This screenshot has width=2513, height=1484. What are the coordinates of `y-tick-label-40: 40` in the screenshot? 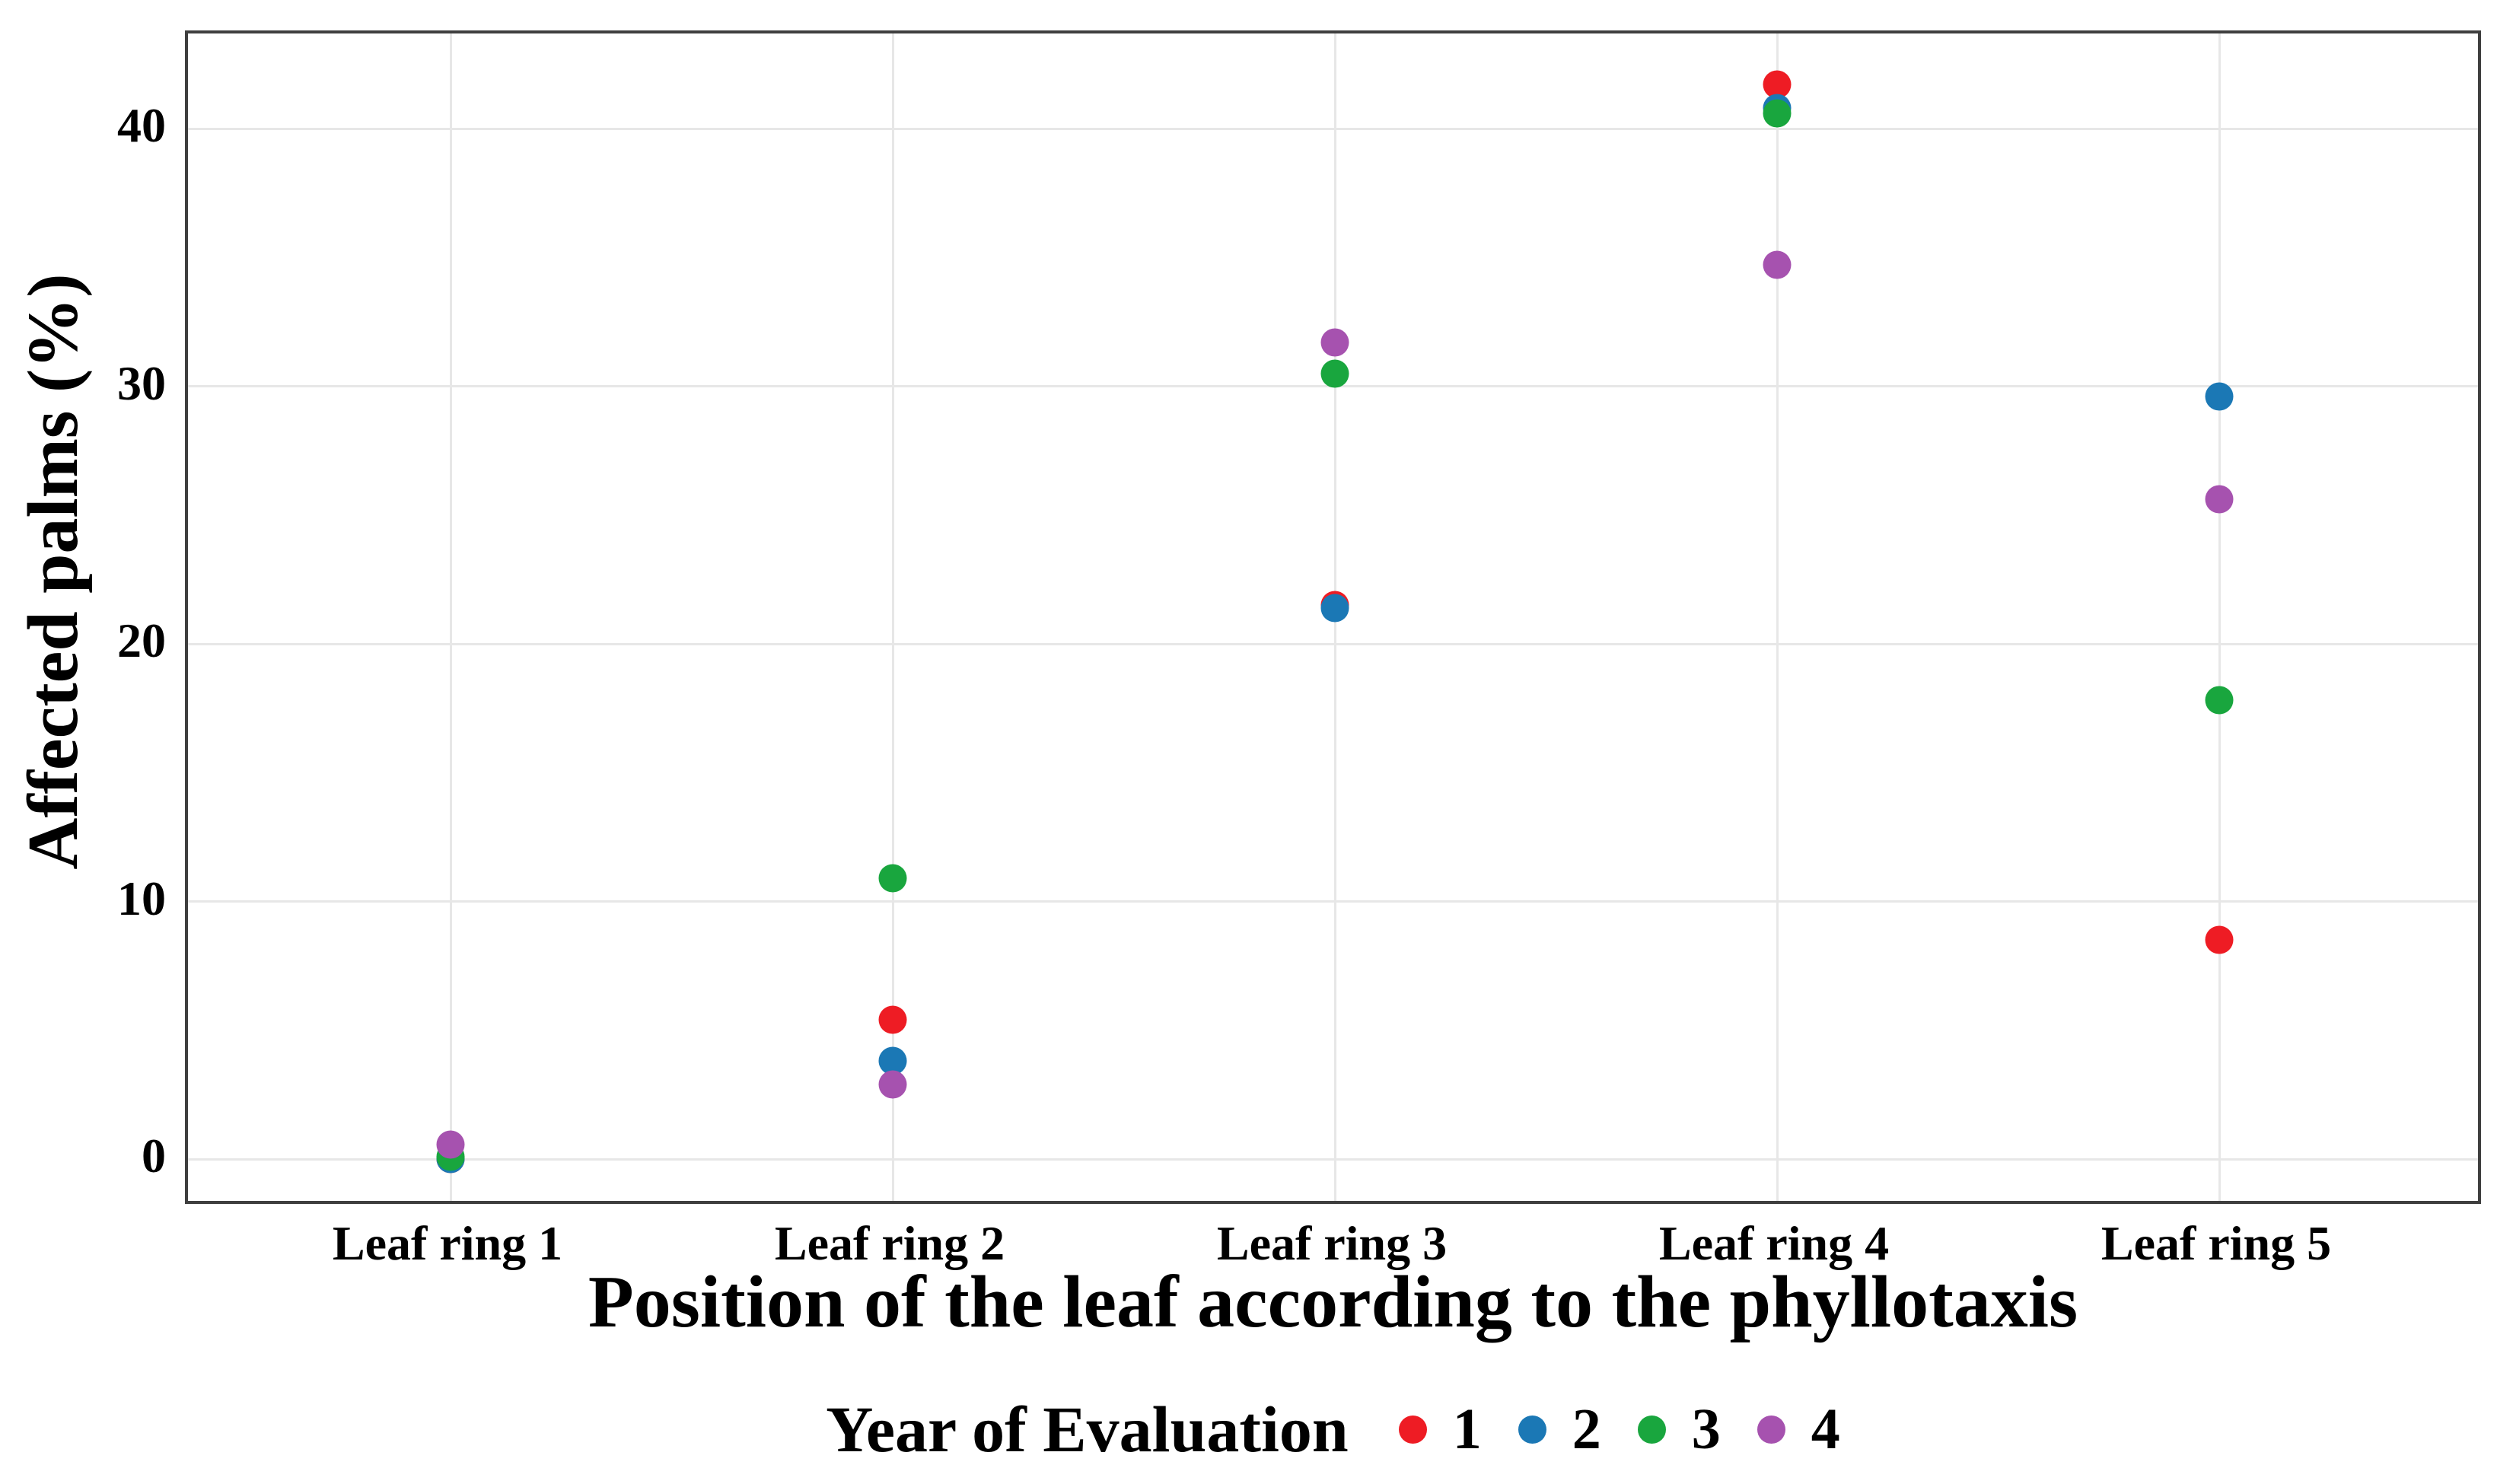 It's located at (142, 125).